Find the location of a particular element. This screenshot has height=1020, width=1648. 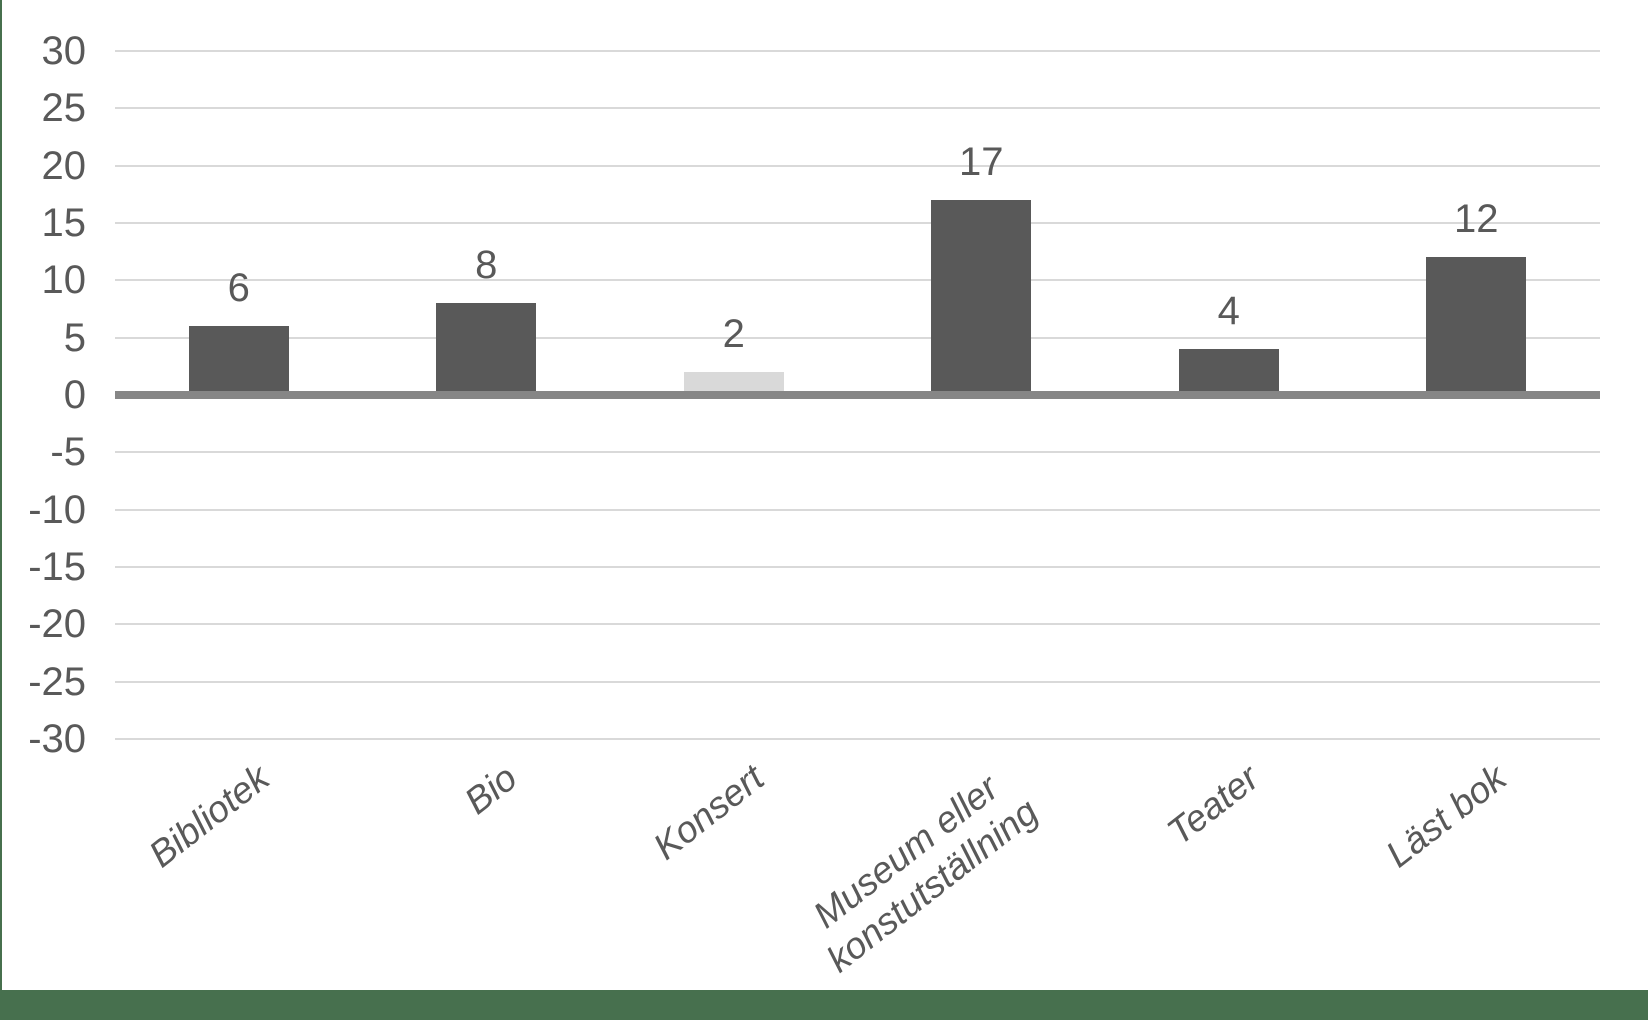

y-tick-label: 15 is located at coordinates (64, 222).